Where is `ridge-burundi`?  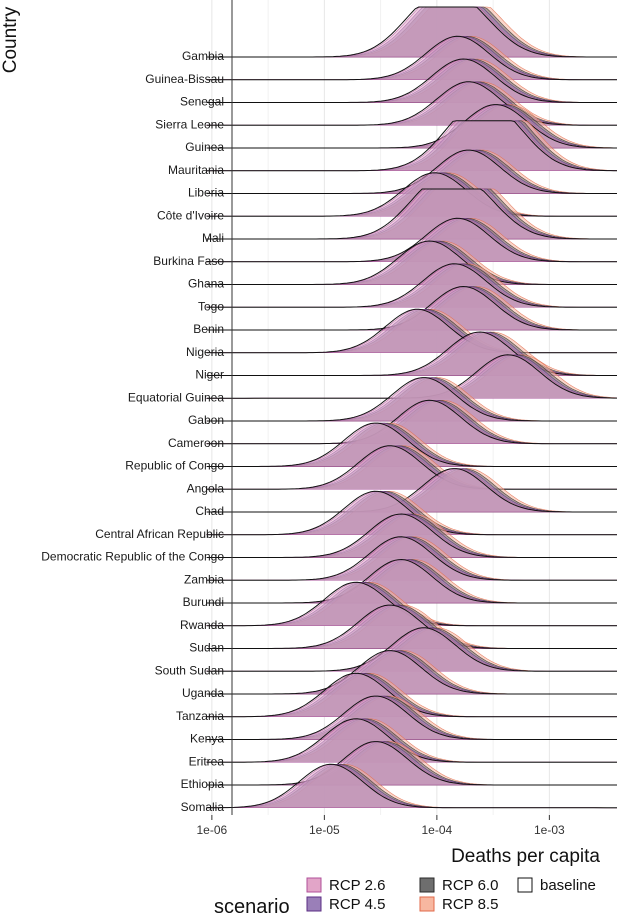
ridge-burundi is located at coordinates (411, 581).